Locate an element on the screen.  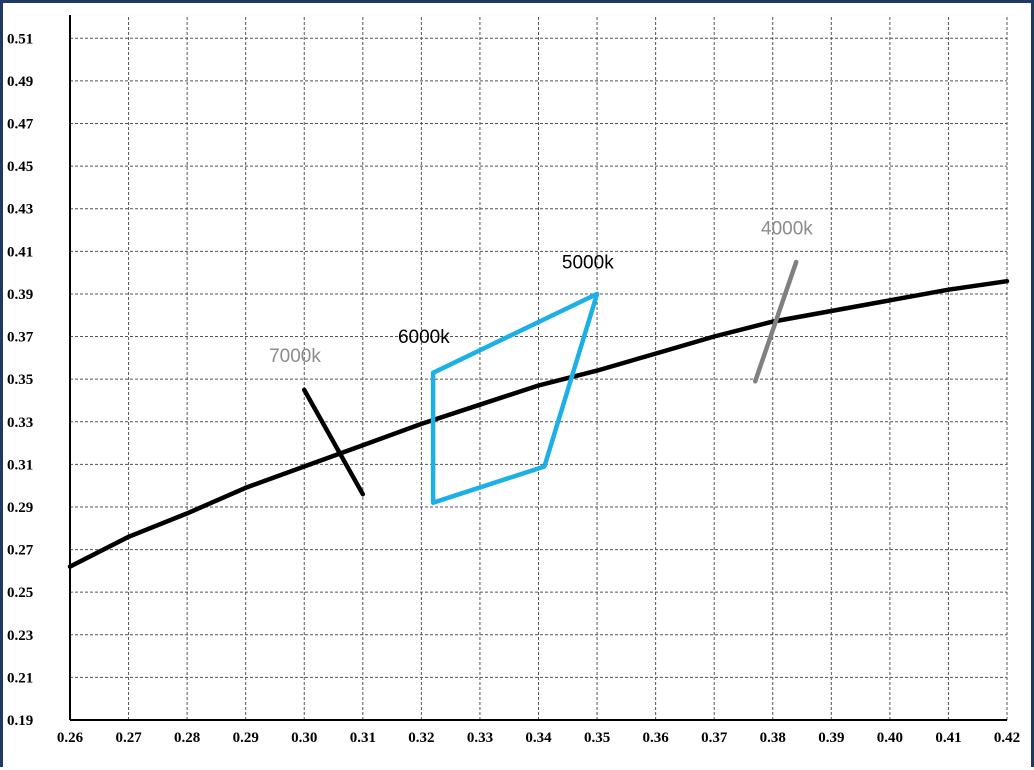
annotation-layer: 7000k 6000k 5000k 4000k is located at coordinates (541, 292).